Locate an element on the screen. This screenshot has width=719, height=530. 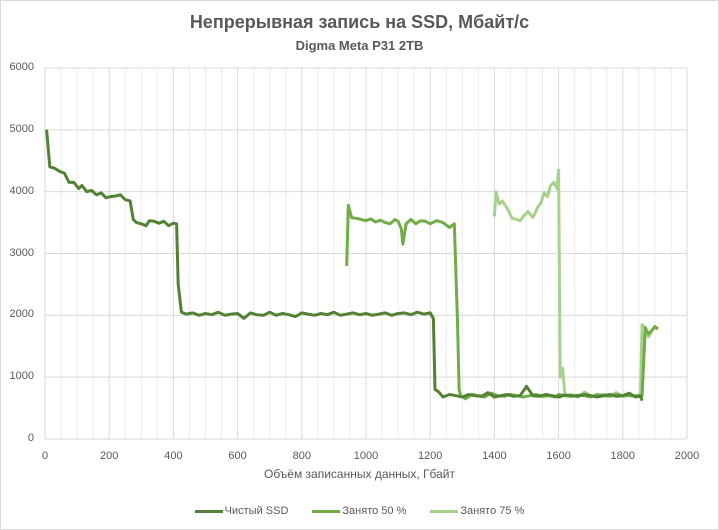
y-tick-label: 5000 is located at coordinates (21, 128).